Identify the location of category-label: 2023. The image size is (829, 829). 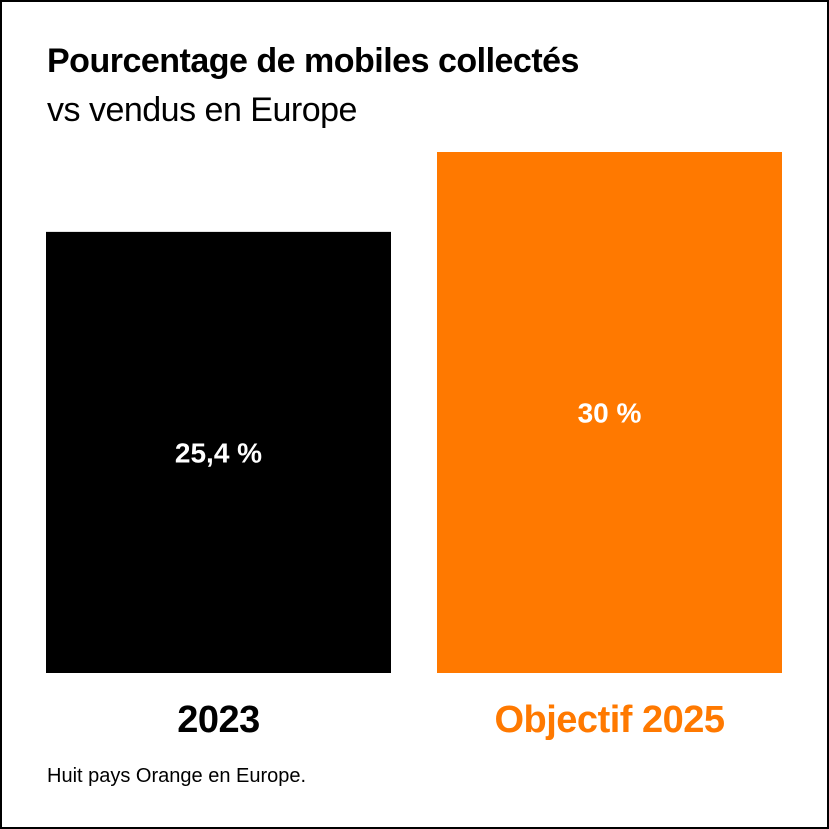
(218, 720).